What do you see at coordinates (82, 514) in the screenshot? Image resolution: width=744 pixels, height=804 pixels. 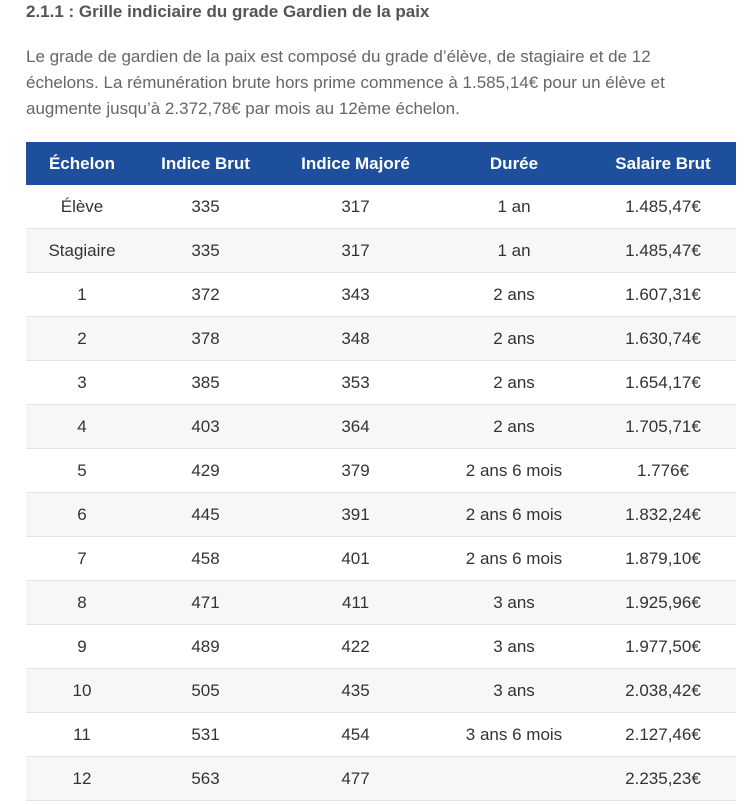 I see `cell-echelon: 6` at bounding box center [82, 514].